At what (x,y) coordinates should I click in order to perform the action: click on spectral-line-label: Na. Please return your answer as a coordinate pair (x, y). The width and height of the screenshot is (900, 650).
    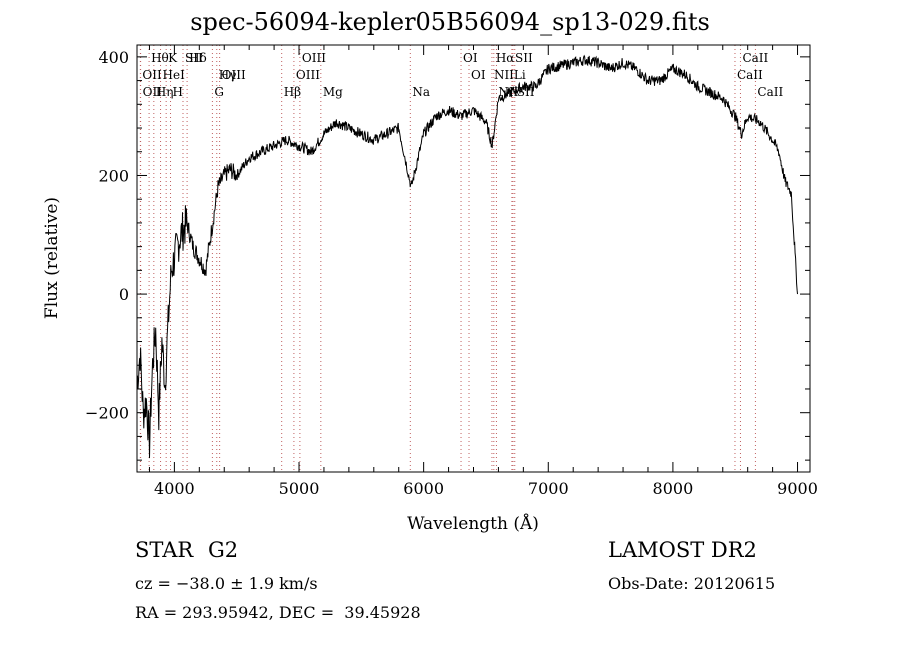
    Looking at the image, I should click on (421, 92).